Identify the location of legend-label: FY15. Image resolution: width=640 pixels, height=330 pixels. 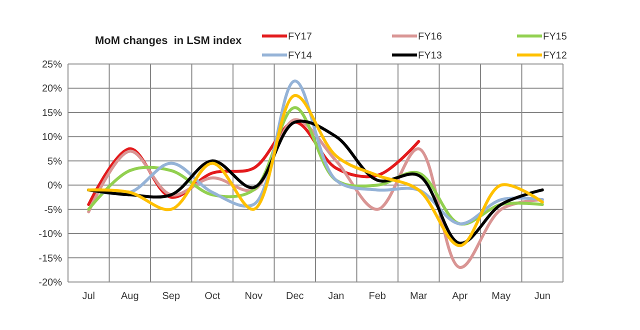
(555, 37).